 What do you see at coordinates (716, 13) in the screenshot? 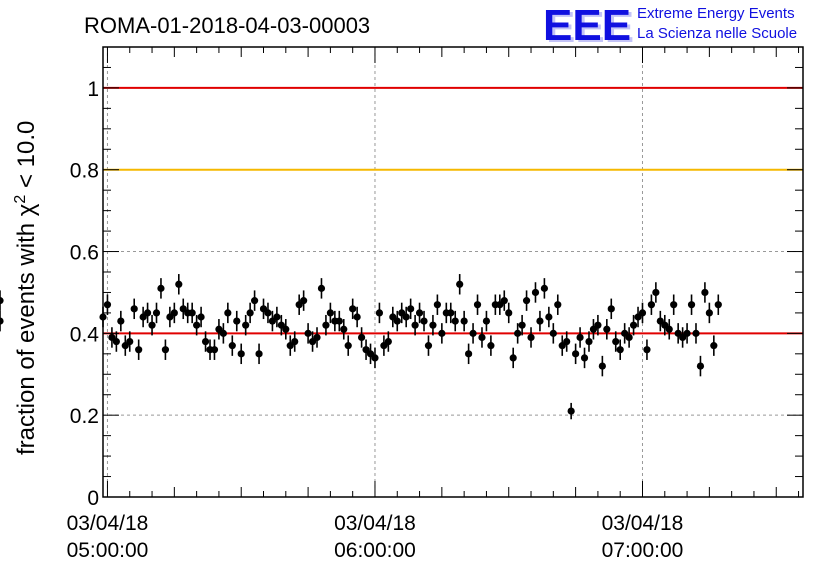
I see `logo-line-1: Extreme Energy Events` at bounding box center [716, 13].